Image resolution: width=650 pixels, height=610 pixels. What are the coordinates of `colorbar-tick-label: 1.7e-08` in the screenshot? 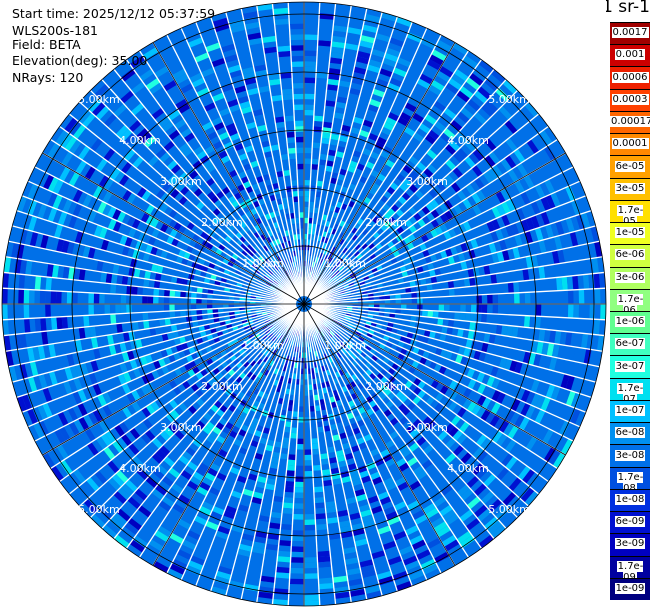 It's located at (630, 482).